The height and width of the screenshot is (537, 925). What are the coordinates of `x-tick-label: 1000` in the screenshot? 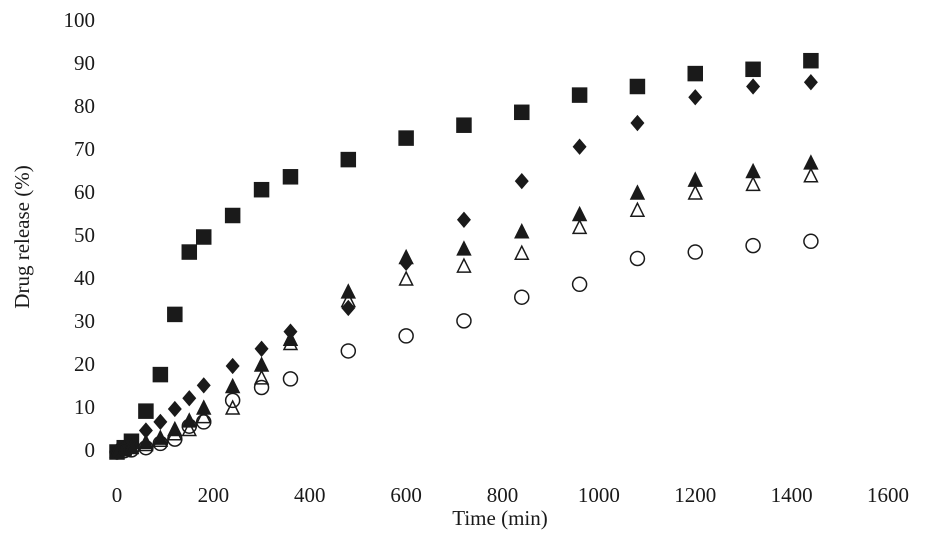 It's located at (599, 495).